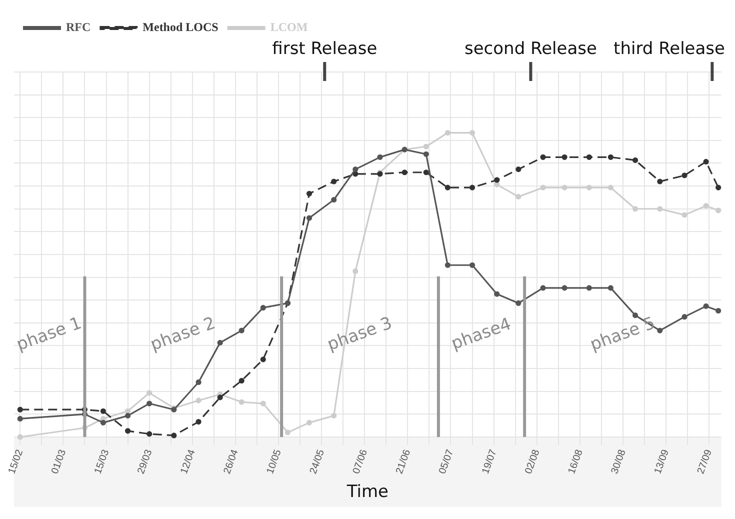  Describe the element at coordinates (183, 334) in the screenshot. I see `annotation: phase 2` at that location.